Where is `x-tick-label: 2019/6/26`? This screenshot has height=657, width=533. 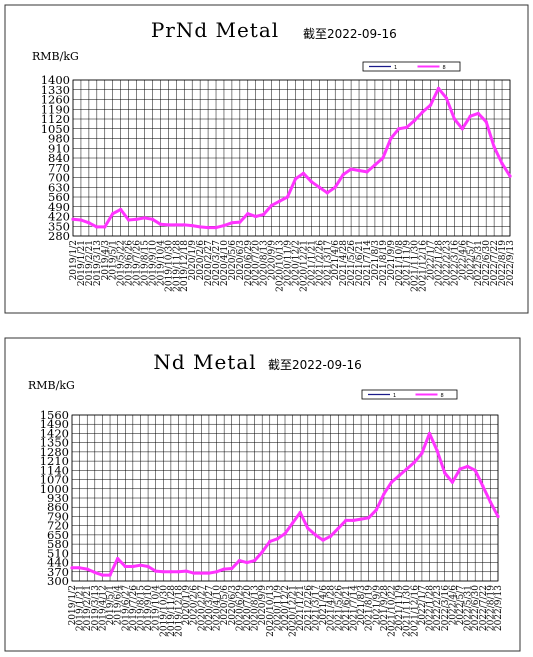 x-tick-label: 2019/6/26 is located at coordinates (130, 263).